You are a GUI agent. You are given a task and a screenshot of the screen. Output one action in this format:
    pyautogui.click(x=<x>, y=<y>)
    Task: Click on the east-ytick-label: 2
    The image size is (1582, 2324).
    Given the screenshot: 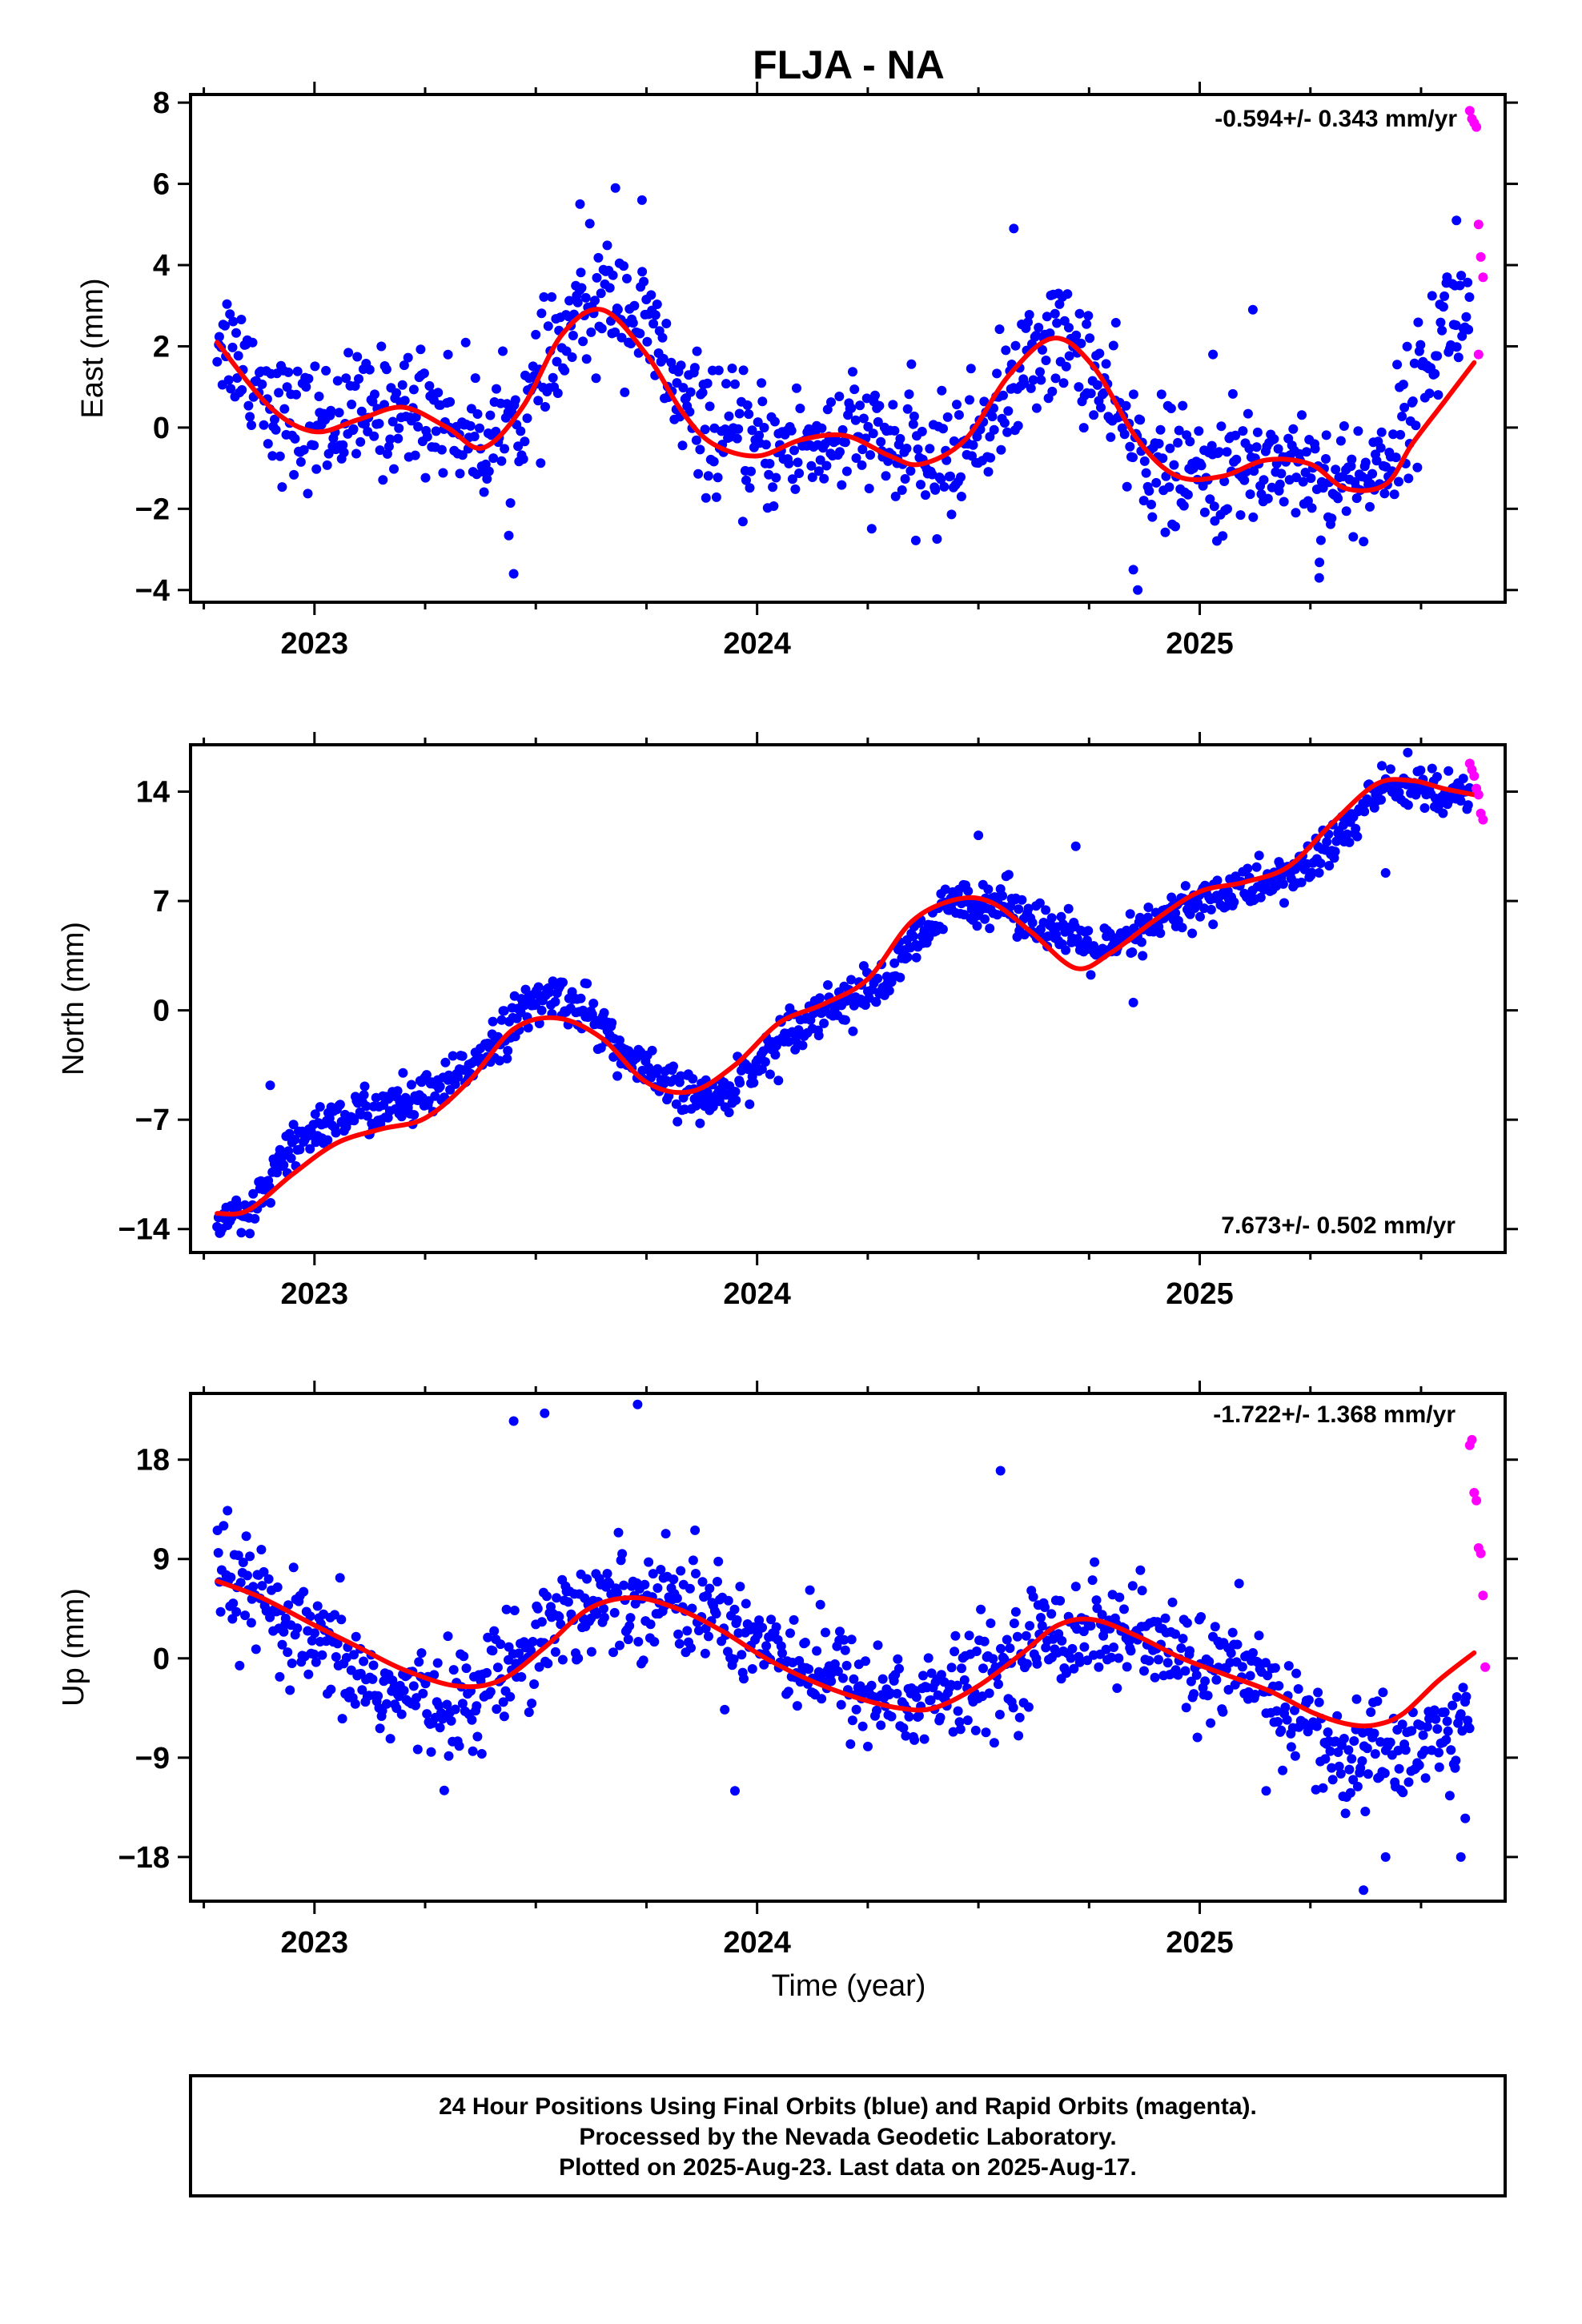 What is the action you would take?
    pyautogui.click(x=161, y=347)
    